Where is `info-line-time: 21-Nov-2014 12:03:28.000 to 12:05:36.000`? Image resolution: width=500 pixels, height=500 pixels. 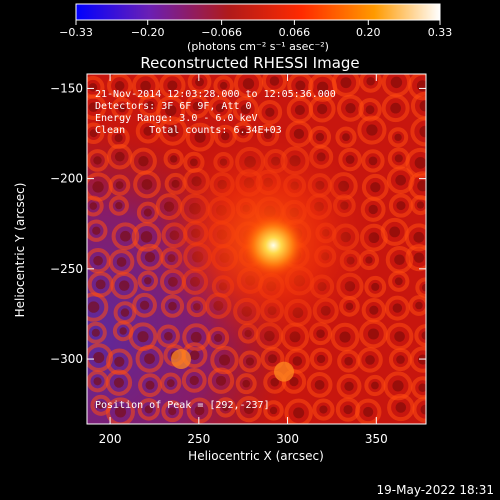 info-line-time: 21-Nov-2014 12:03:28.000 to 12:05:36.000 is located at coordinates (215, 94).